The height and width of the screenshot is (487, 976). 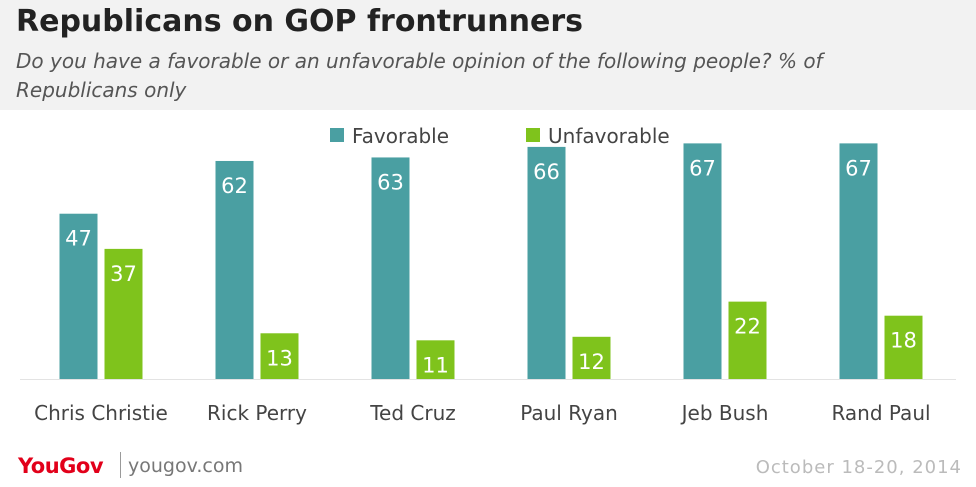 I want to click on data-label-unfavorable: 18, so click(x=903, y=341).